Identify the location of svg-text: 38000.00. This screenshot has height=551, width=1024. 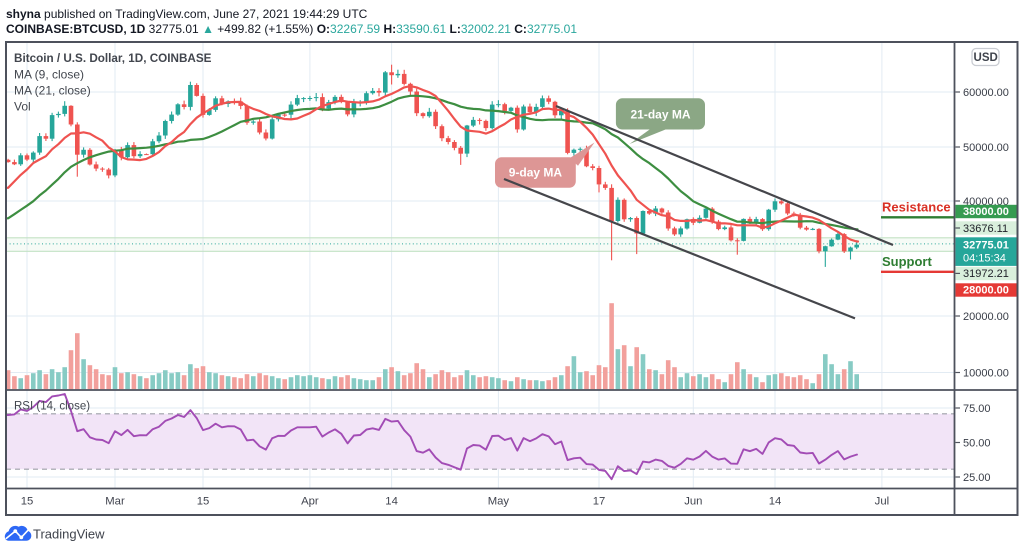
(986, 212).